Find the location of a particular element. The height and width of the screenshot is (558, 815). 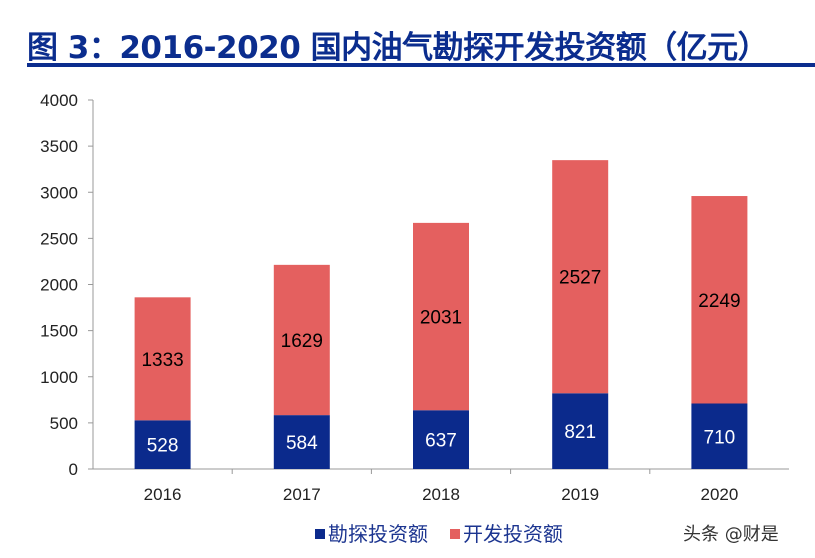

data-label: 1333 is located at coordinates (162, 360).